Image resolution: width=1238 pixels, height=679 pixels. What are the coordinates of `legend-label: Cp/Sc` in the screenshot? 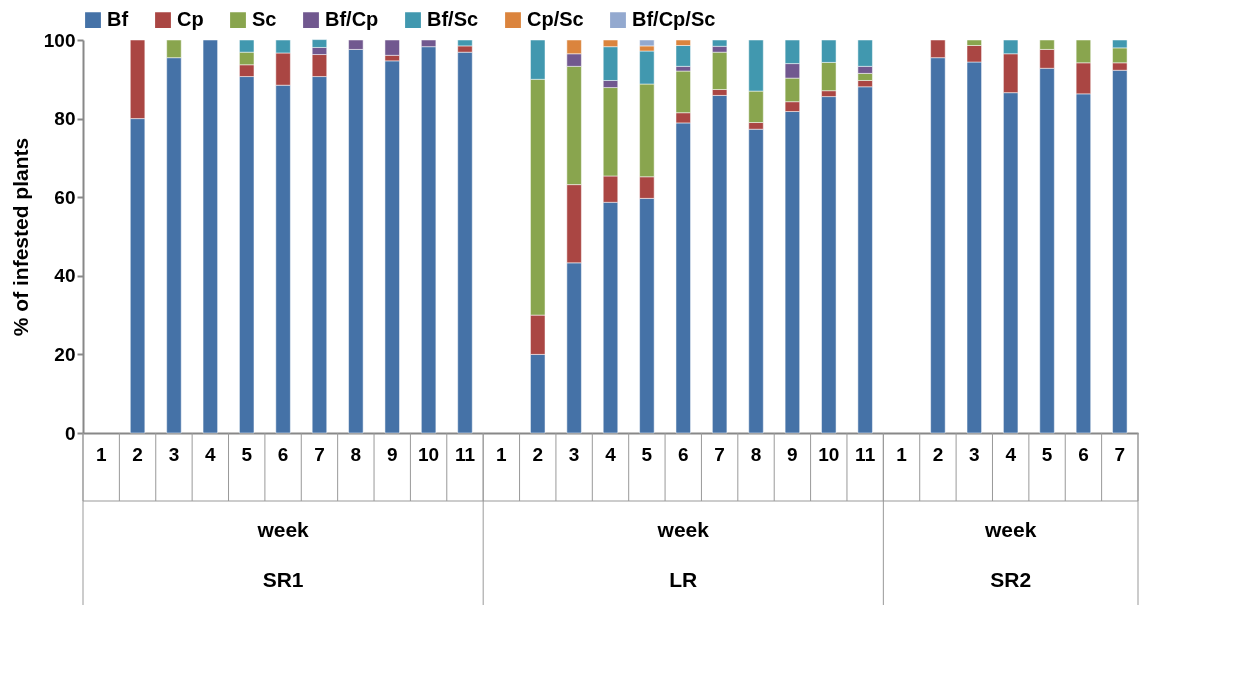 It's located at (555, 19).